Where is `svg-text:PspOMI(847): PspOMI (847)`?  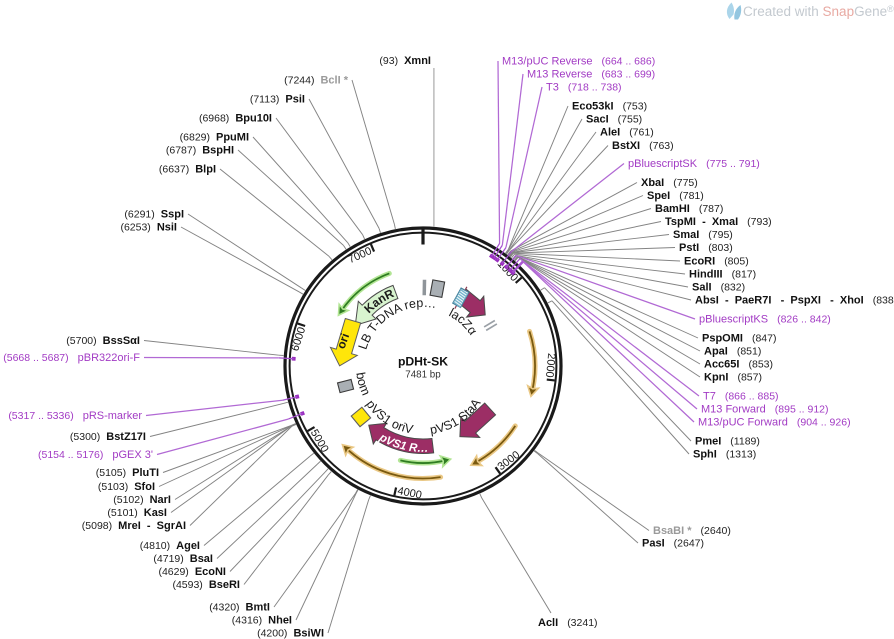
svg-text:PspOMI(847): PspOMI (847) is located at coordinates (739, 339).